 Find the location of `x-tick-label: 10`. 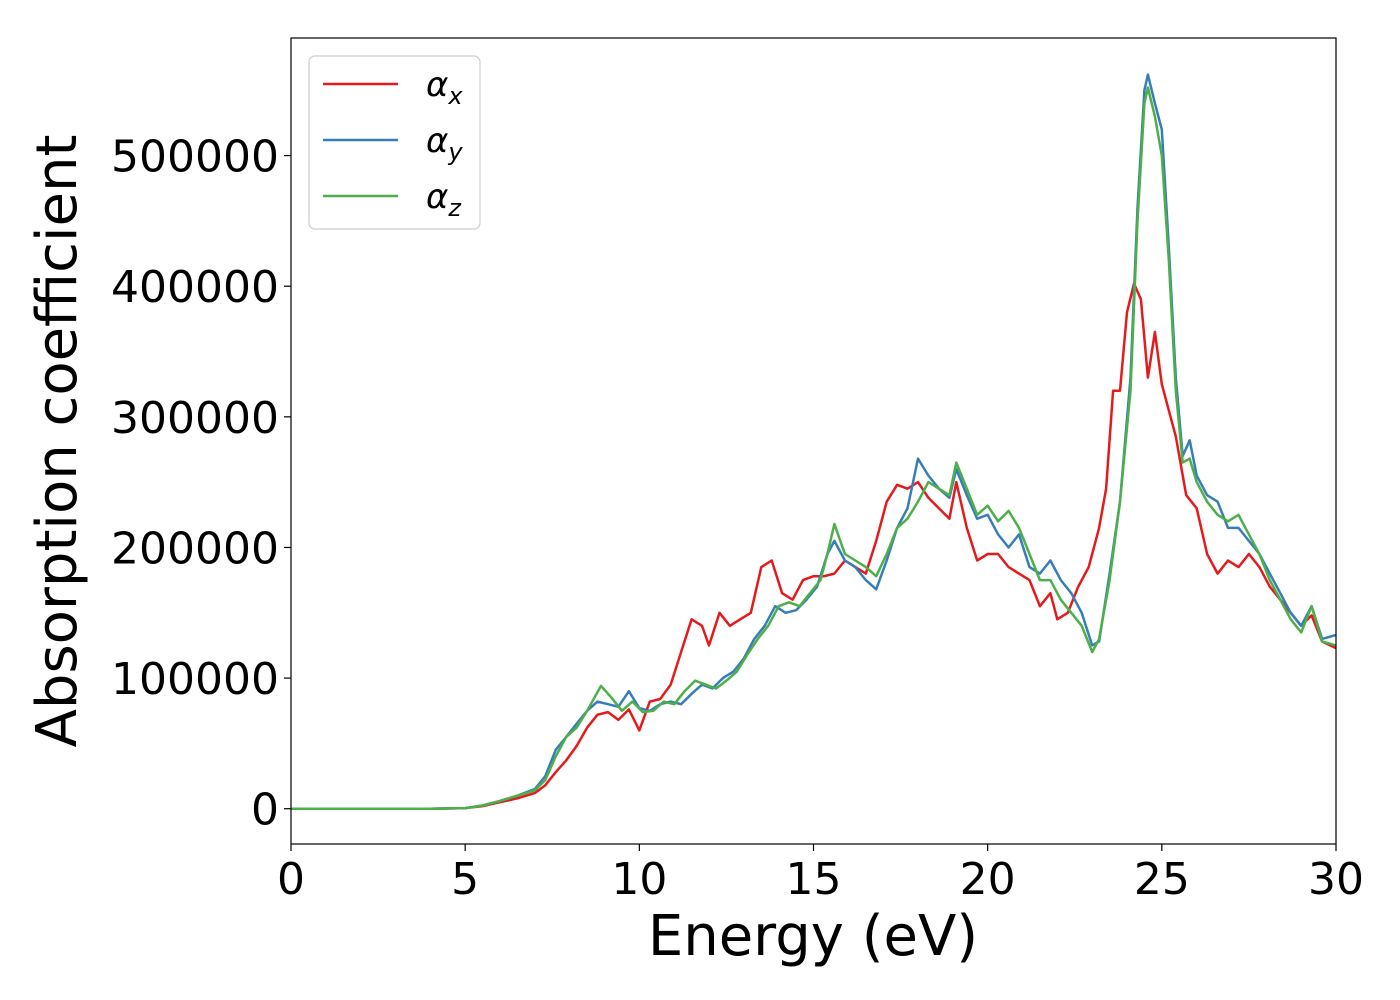

x-tick-label: 10 is located at coordinates (639, 879).